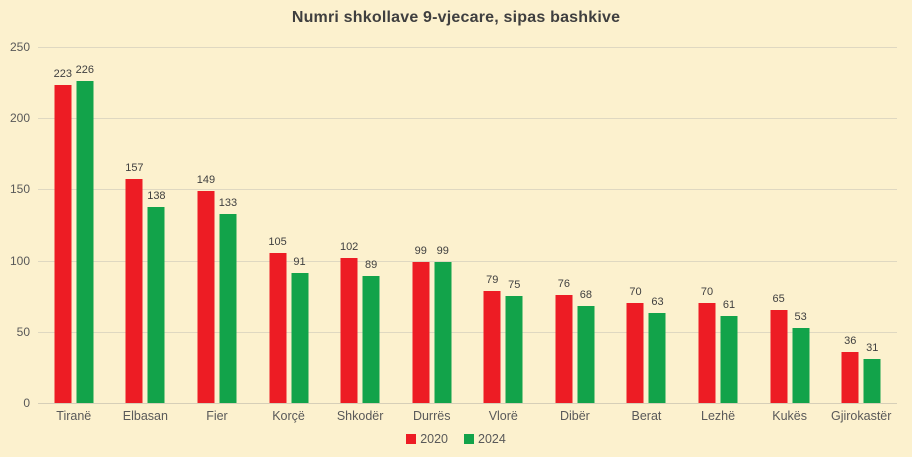  Describe the element at coordinates (349, 246) in the screenshot. I see `bar-value-2020-Shkodër: 102` at that location.